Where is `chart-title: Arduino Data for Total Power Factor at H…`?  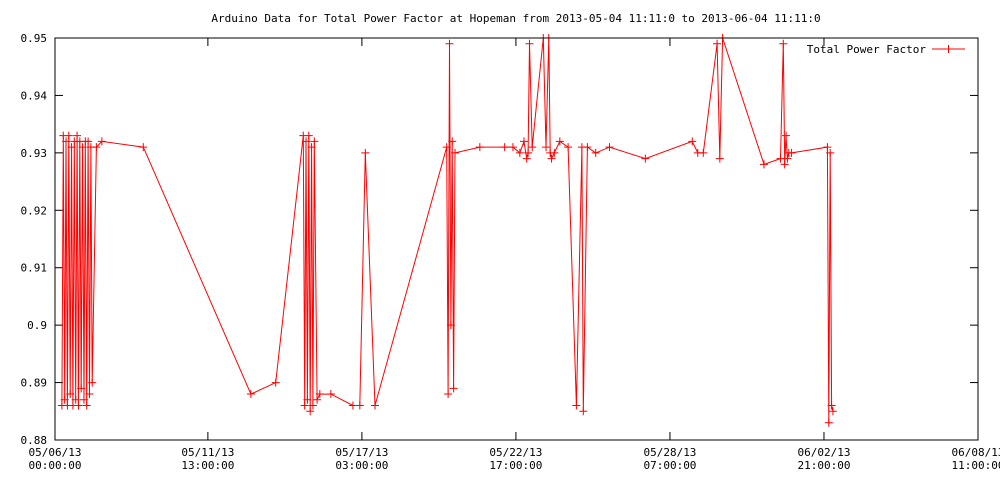 chart-title: Arduino Data for Total Power Factor at H… is located at coordinates (515, 18).